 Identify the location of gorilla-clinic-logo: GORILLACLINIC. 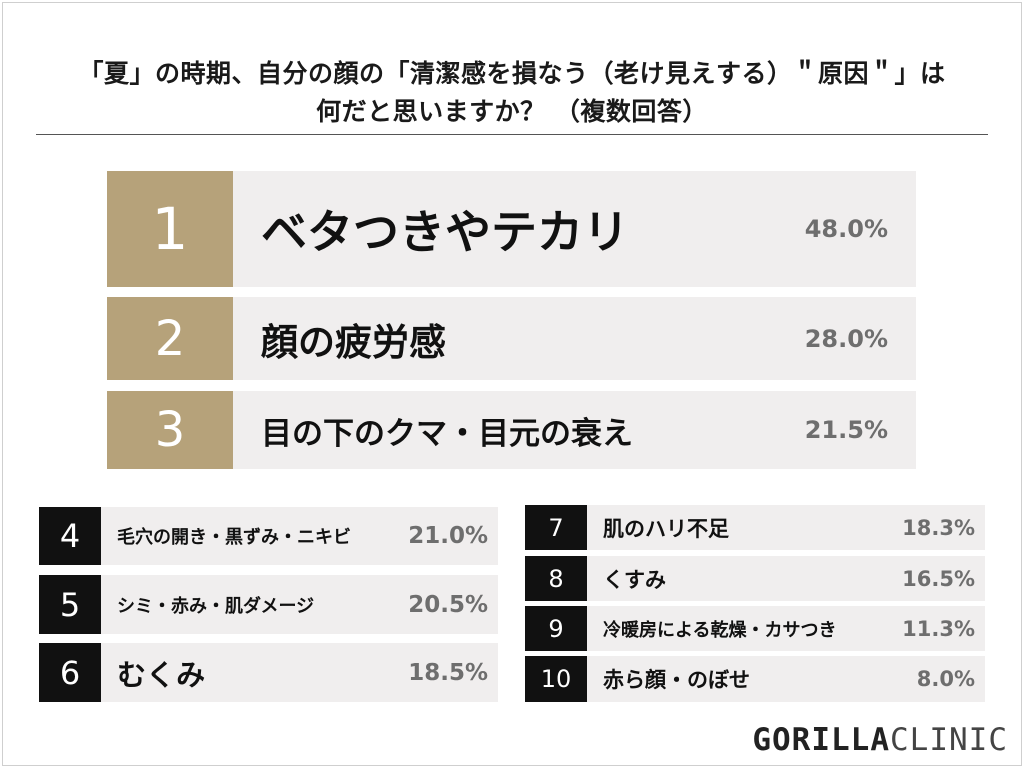
(880, 740).